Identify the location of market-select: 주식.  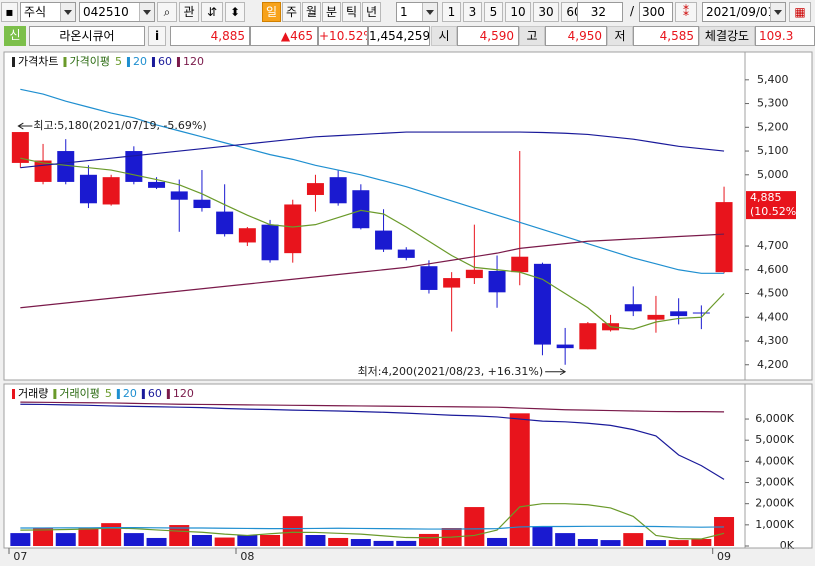
(48, 12).